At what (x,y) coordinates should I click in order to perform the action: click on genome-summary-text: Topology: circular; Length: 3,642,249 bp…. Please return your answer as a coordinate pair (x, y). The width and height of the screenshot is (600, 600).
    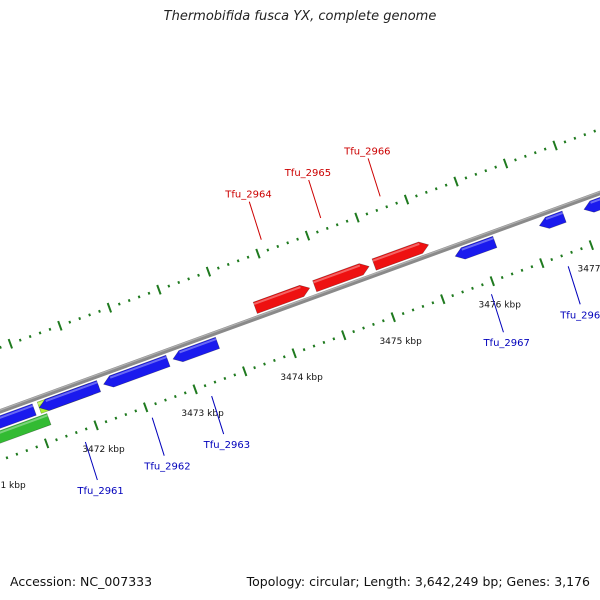
    Looking at the image, I should click on (418, 581).